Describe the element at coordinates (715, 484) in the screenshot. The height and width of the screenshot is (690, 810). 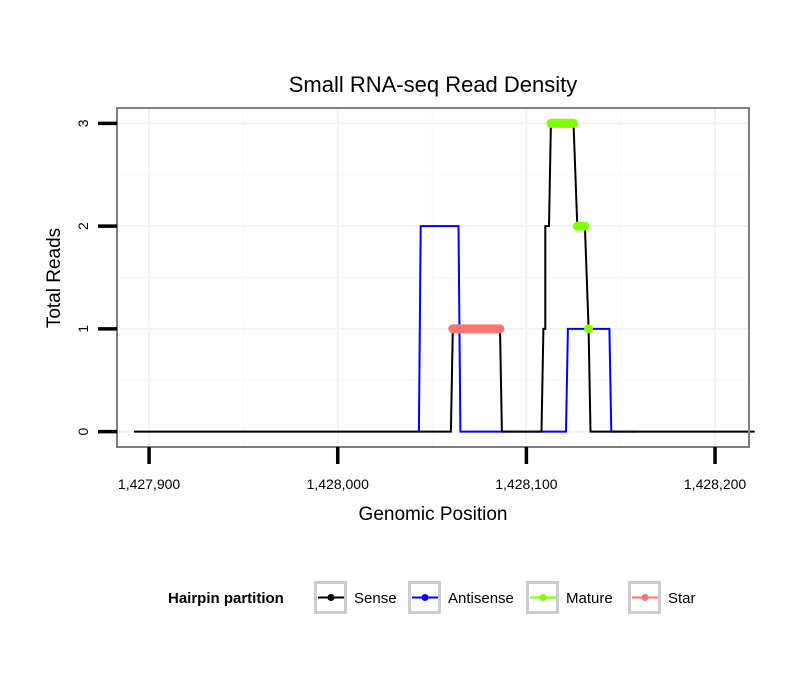
I see `x-tick-label: 1,428,200` at that location.